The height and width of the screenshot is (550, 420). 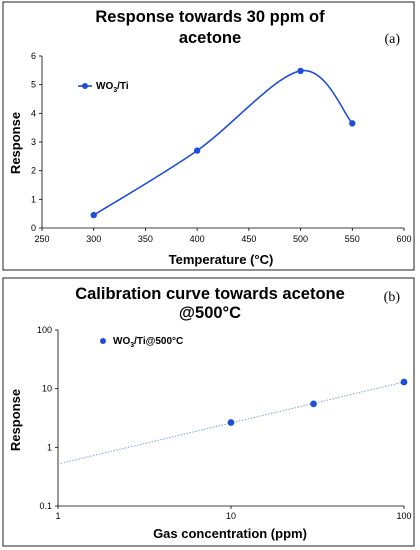 I want to click on chart-b-title-line2: @500°C, so click(x=210, y=313).